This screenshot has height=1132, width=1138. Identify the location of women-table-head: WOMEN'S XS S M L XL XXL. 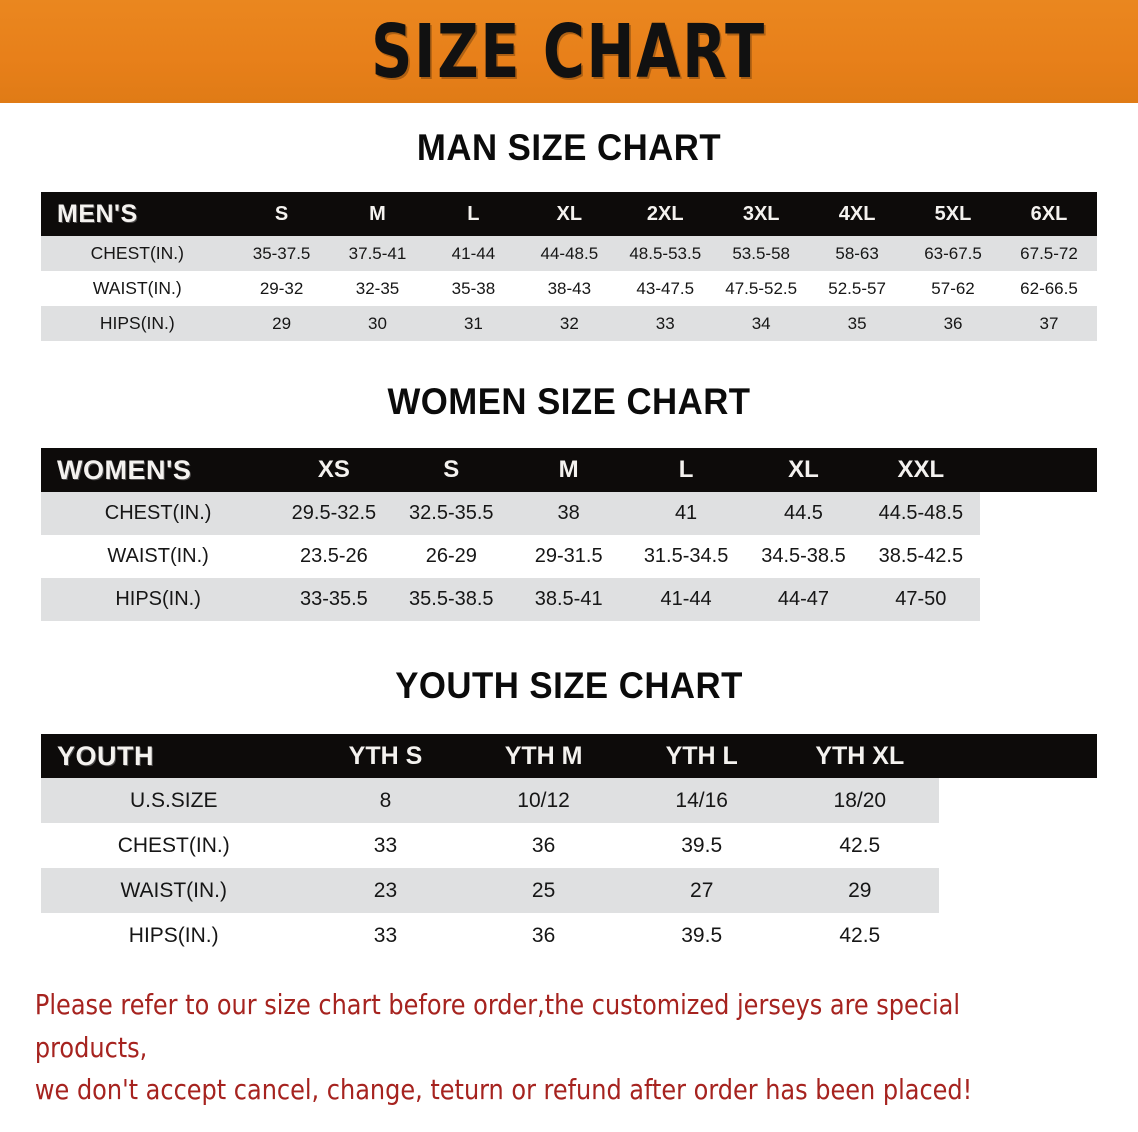
(569, 470).